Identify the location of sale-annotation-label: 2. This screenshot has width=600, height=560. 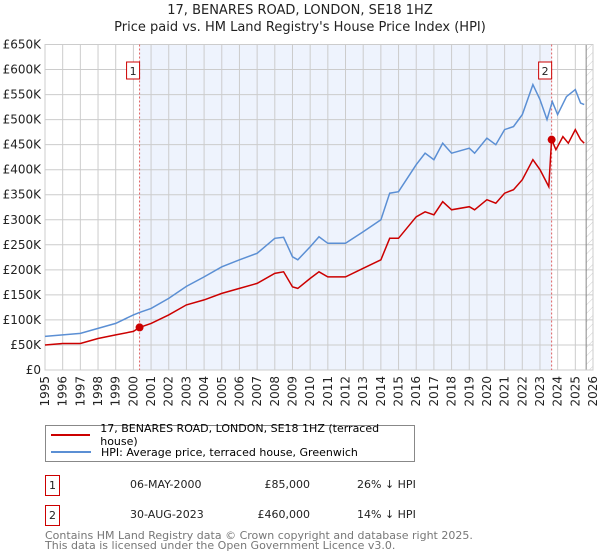
(545, 71).